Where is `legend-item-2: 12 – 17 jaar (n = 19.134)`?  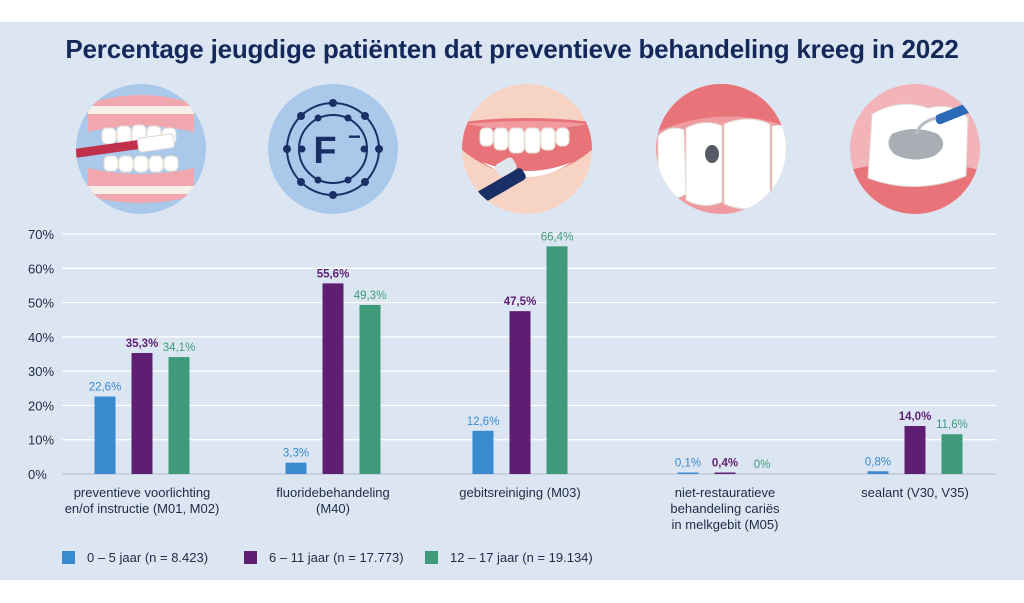 legend-item-2: 12 – 17 jaar (n = 19.134) is located at coordinates (509, 557).